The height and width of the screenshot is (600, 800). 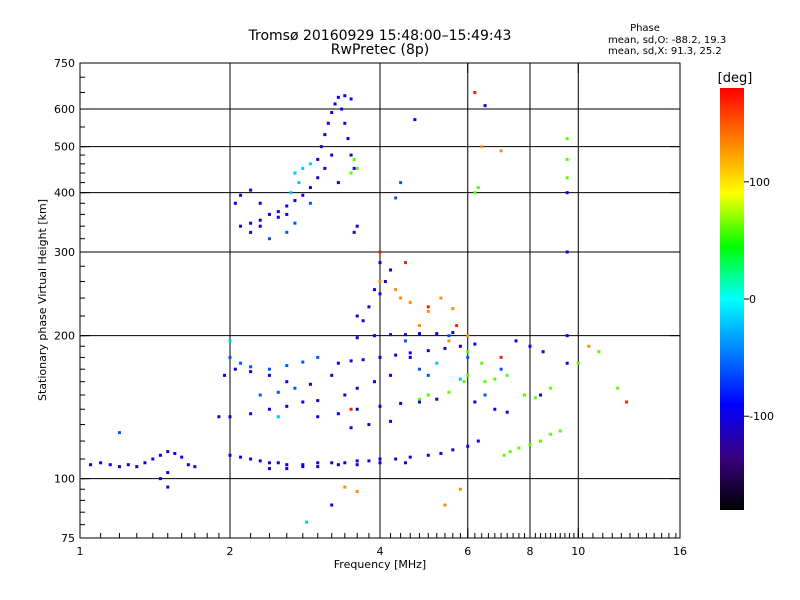 What do you see at coordinates (746, 290) in the screenshot?
I see `colorbar: [deg] 100 0 -100` at bounding box center [746, 290].